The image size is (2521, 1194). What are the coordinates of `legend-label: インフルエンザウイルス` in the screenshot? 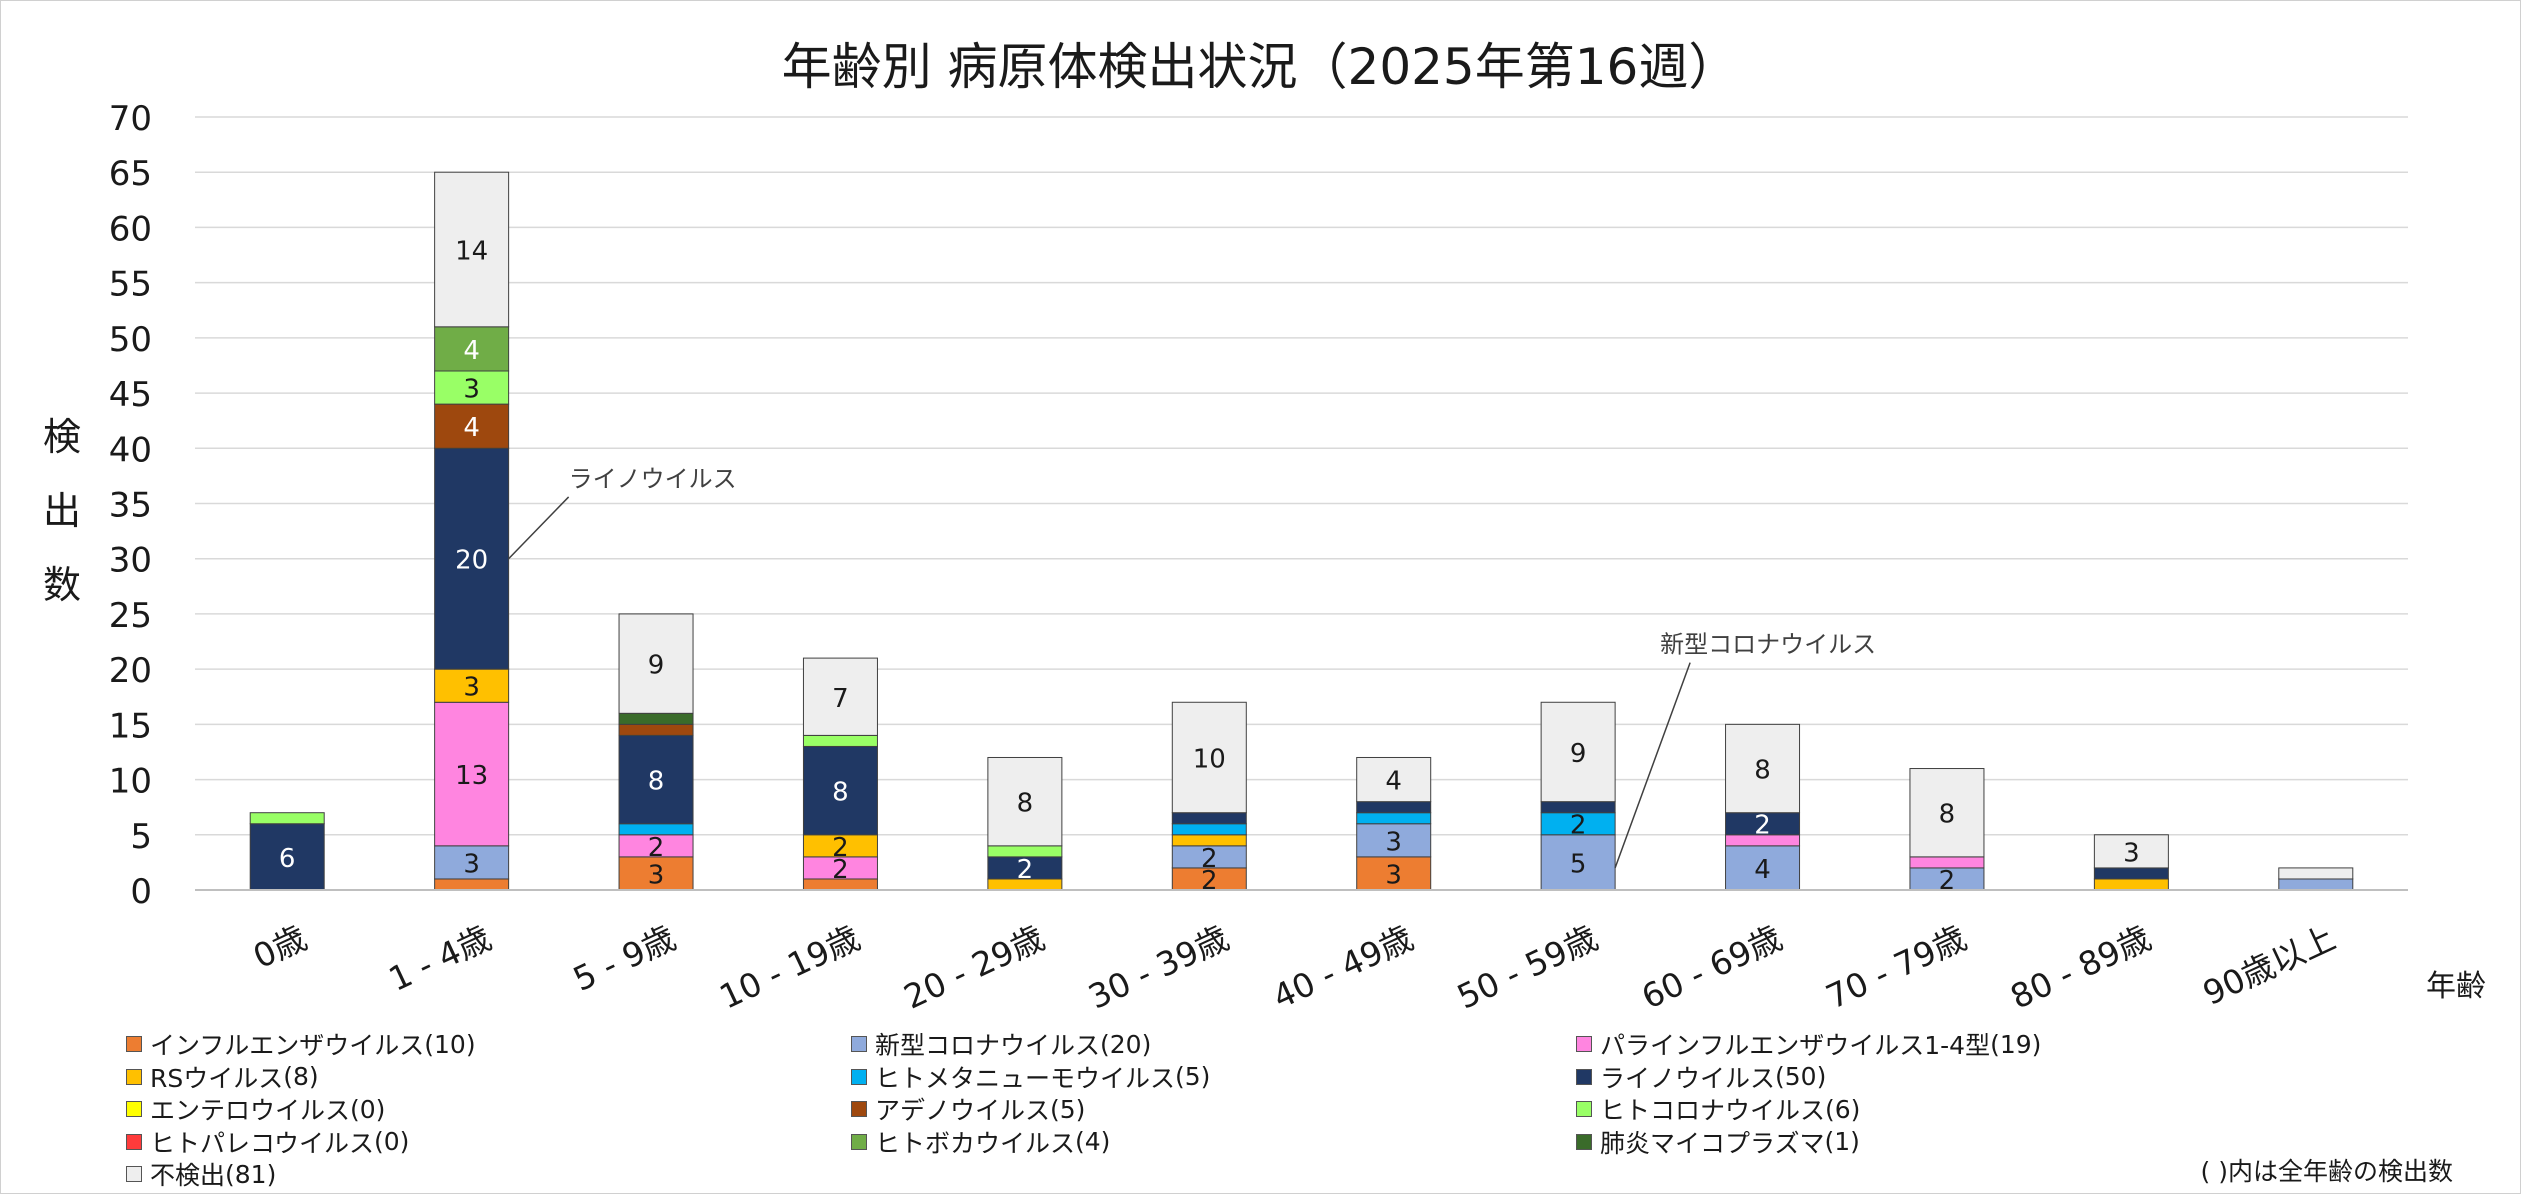 It's located at (287, 1045).